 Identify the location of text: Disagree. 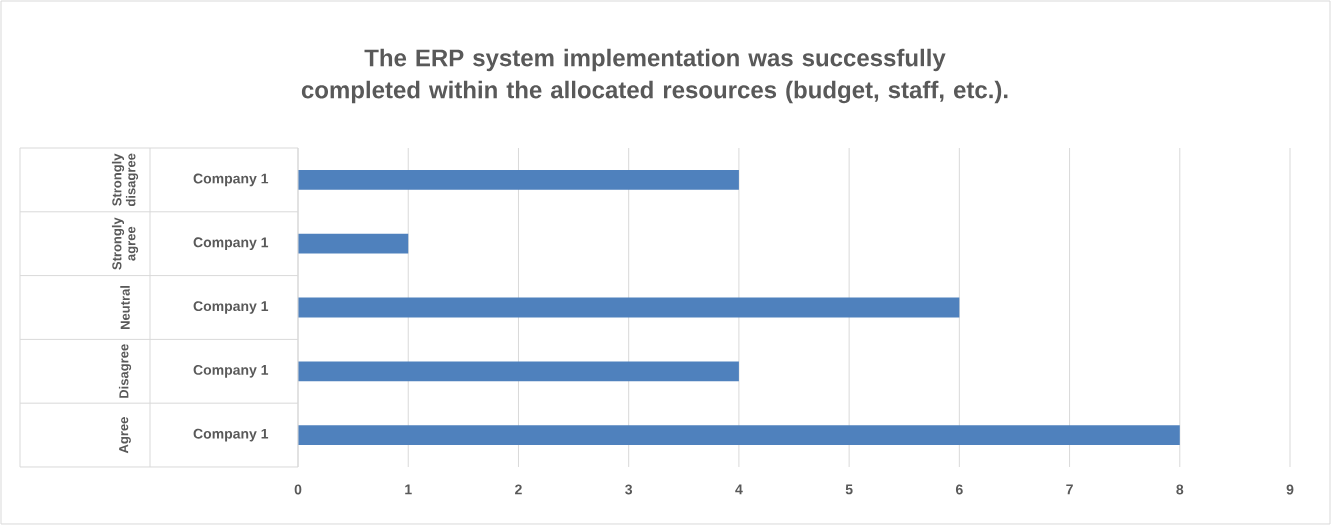
(125, 371).